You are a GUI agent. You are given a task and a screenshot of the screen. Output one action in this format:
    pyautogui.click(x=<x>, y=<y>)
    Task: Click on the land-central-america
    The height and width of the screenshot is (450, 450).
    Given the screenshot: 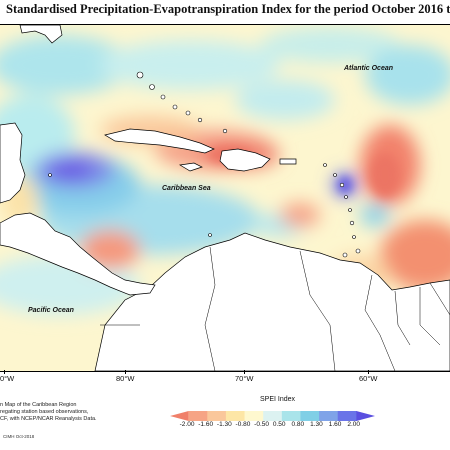 What is the action you would take?
    pyautogui.click(x=78, y=254)
    